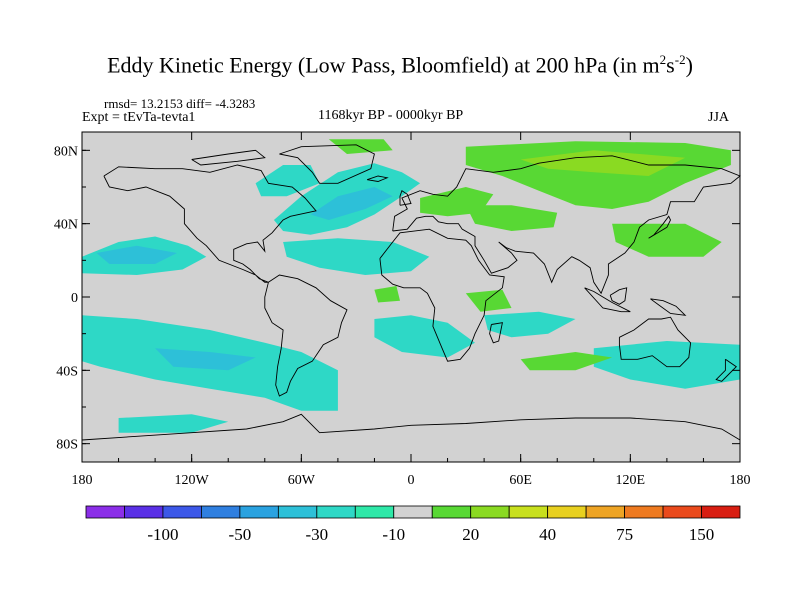  I want to click on coastline-indonesia, so click(607, 300).